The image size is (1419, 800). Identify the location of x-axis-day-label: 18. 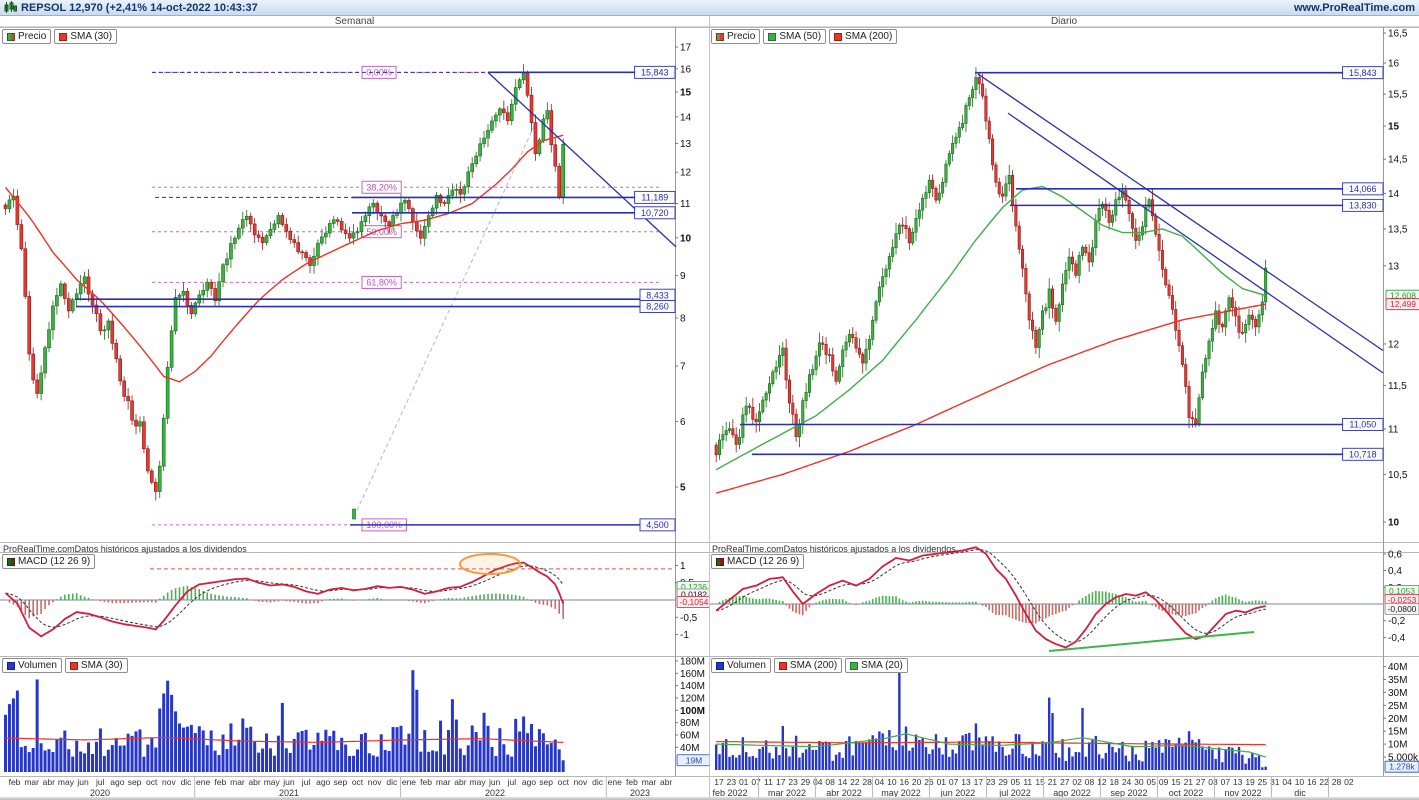
(1114, 782).